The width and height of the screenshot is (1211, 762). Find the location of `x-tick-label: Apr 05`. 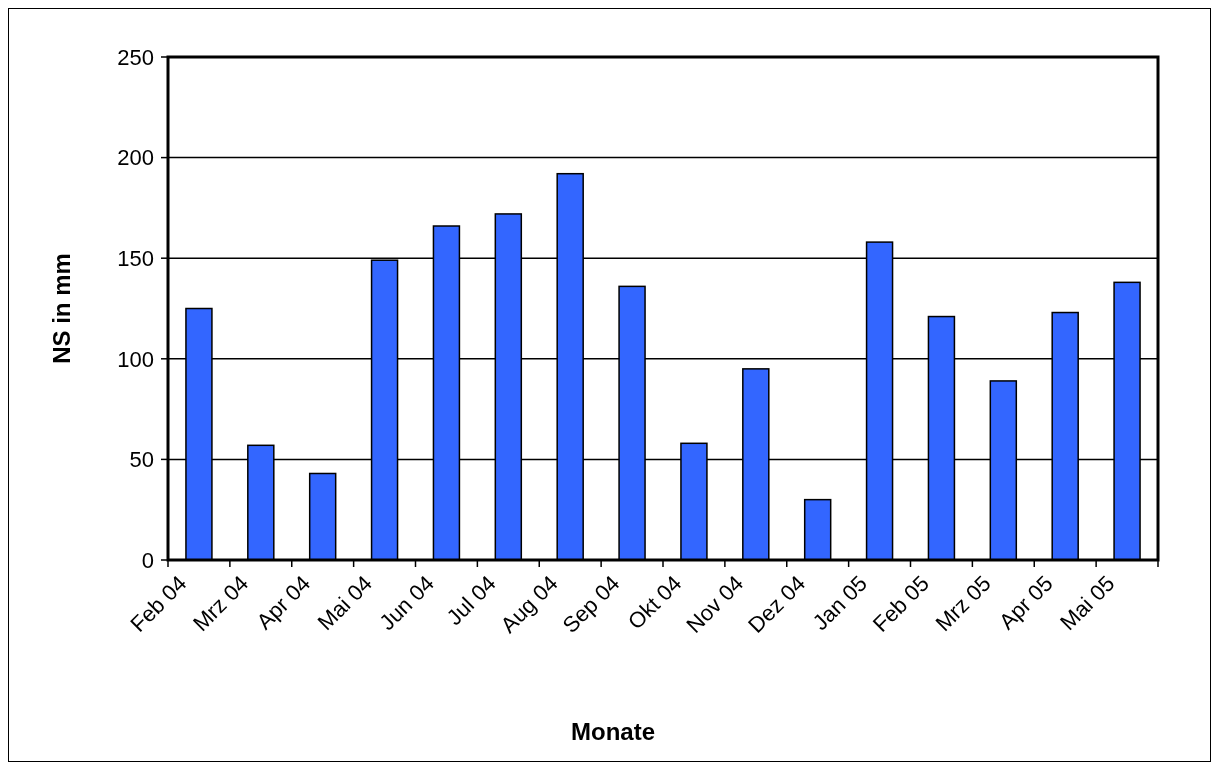

x-tick-label: Apr 05 is located at coordinates (1026, 602).